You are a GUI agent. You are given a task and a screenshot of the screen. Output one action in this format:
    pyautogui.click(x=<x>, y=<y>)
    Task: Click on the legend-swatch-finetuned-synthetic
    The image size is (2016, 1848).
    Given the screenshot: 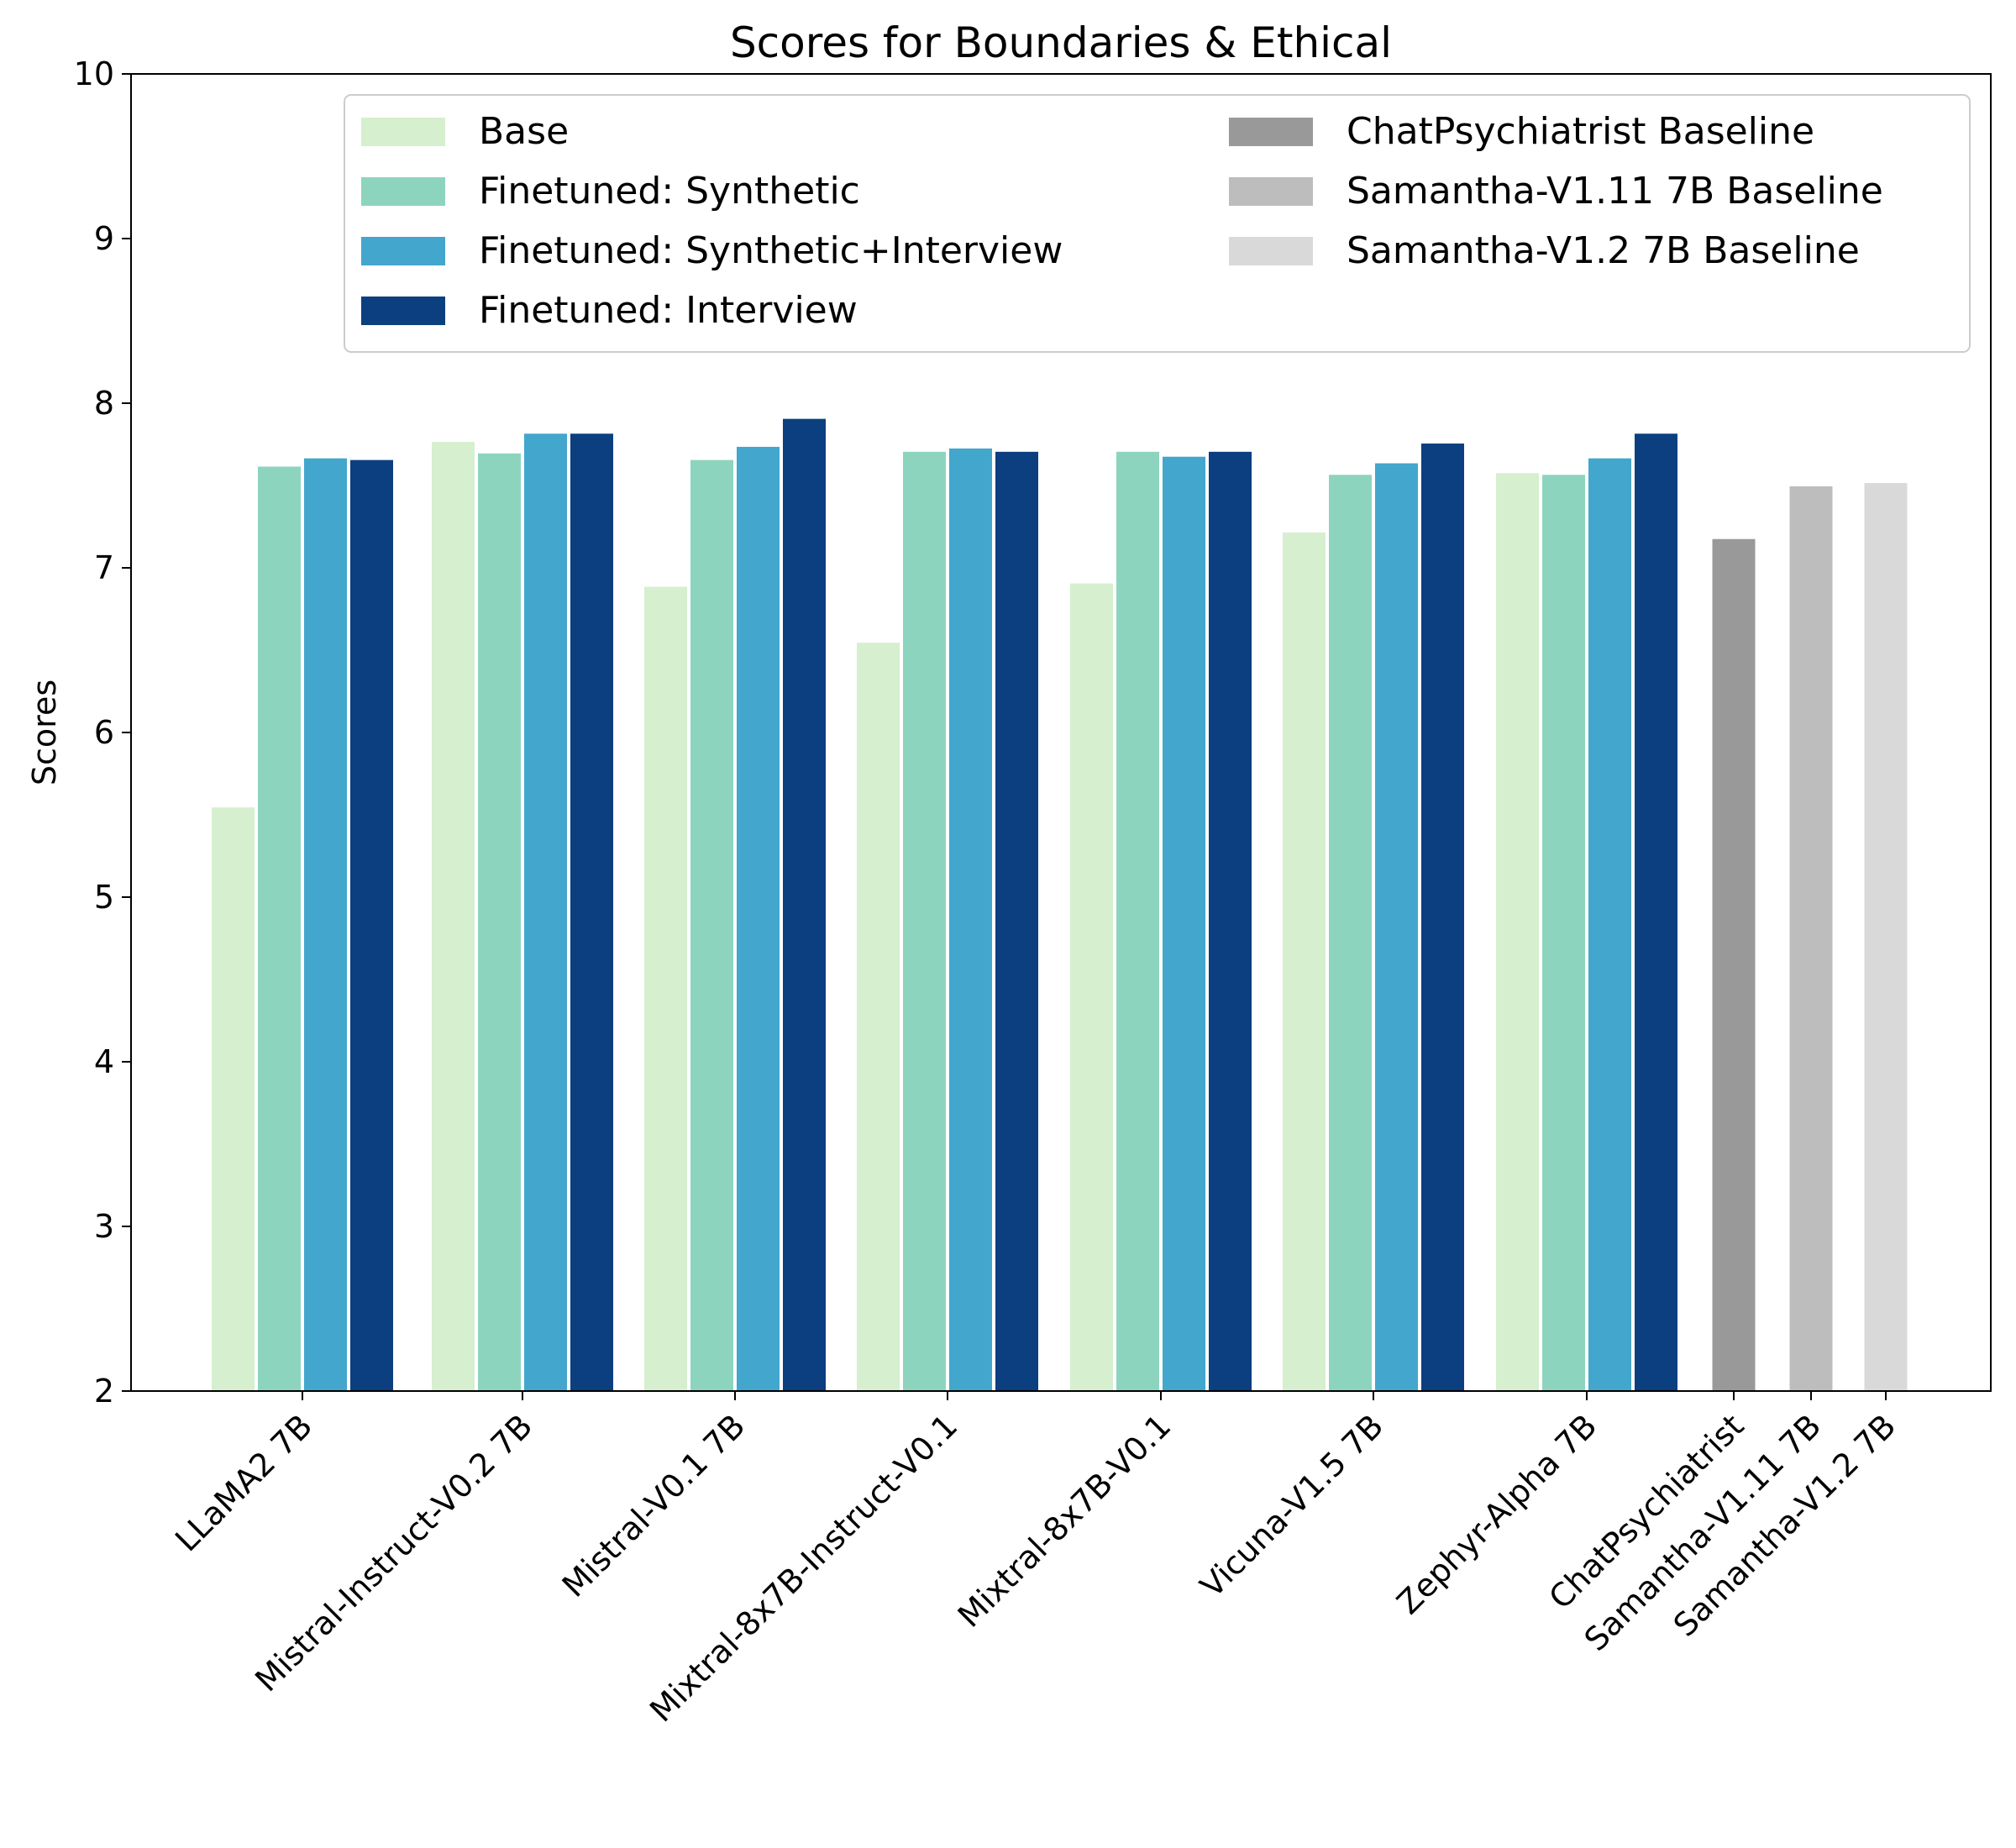 What is the action you would take?
    pyautogui.click(x=403, y=191)
    